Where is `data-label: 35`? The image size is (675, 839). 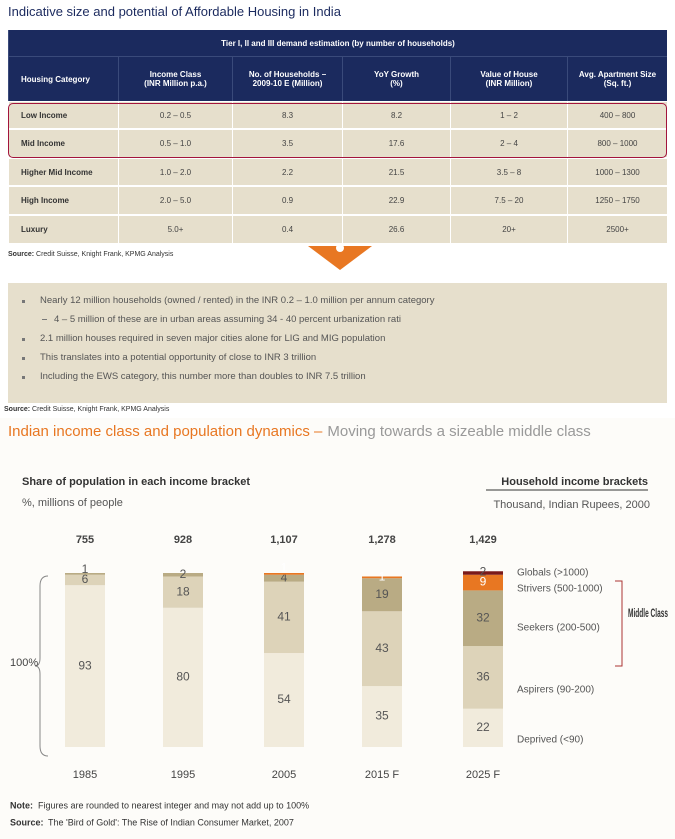 data-label: 35 is located at coordinates (382, 716).